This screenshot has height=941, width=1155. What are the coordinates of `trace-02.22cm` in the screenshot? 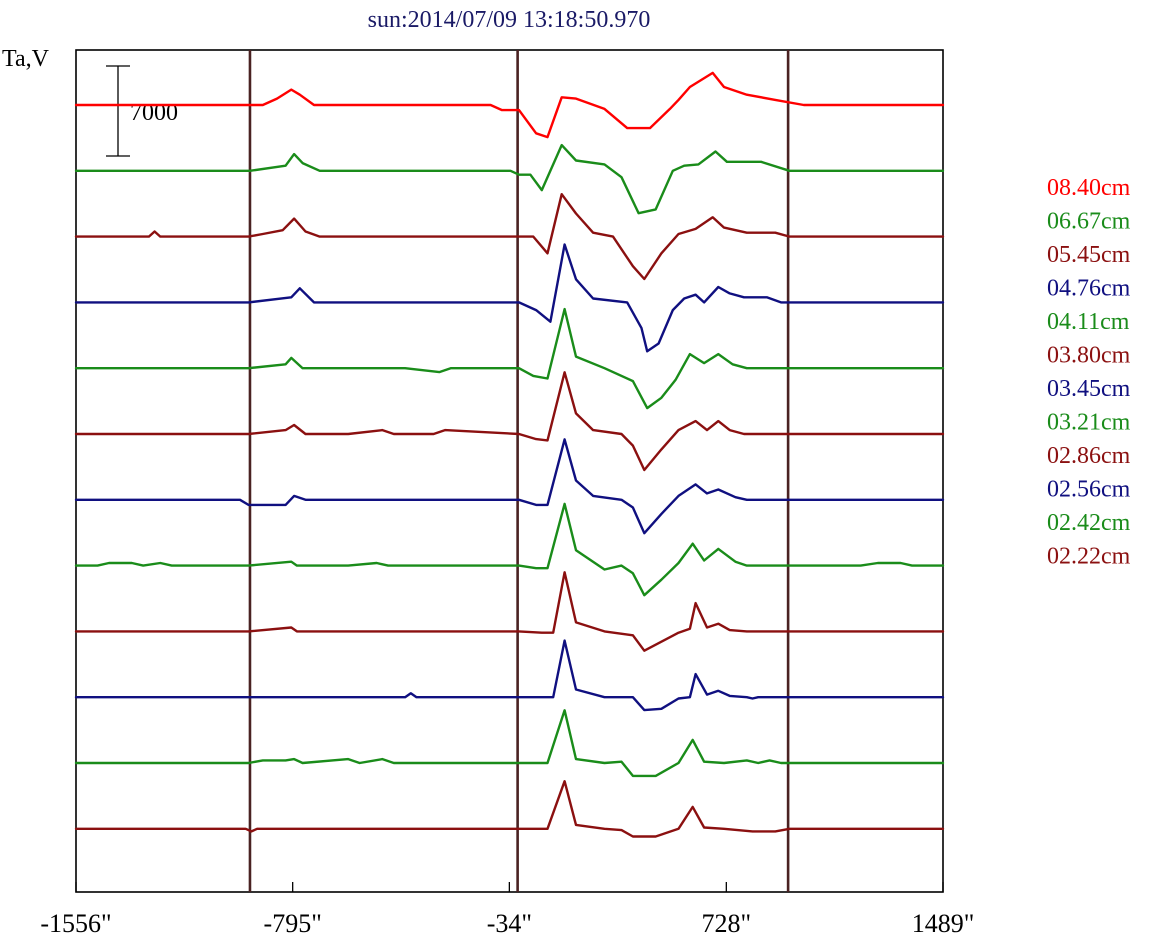 It's located at (509, 809).